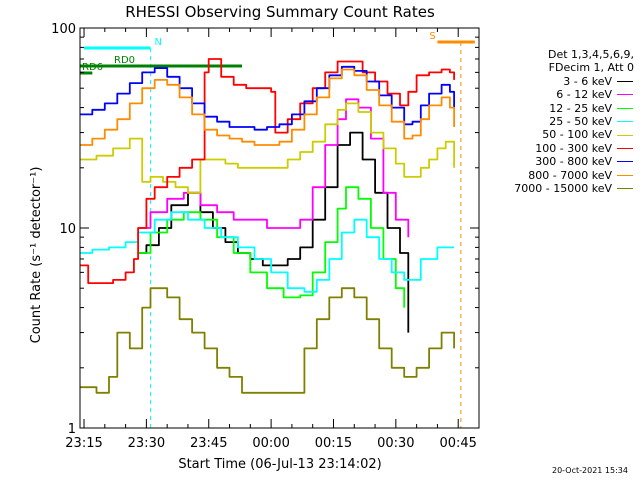 The height and width of the screenshot is (480, 640). Describe the element at coordinates (584, 95) in the screenshot. I see `legend-entry-label: 6 - 12 keV` at that location.